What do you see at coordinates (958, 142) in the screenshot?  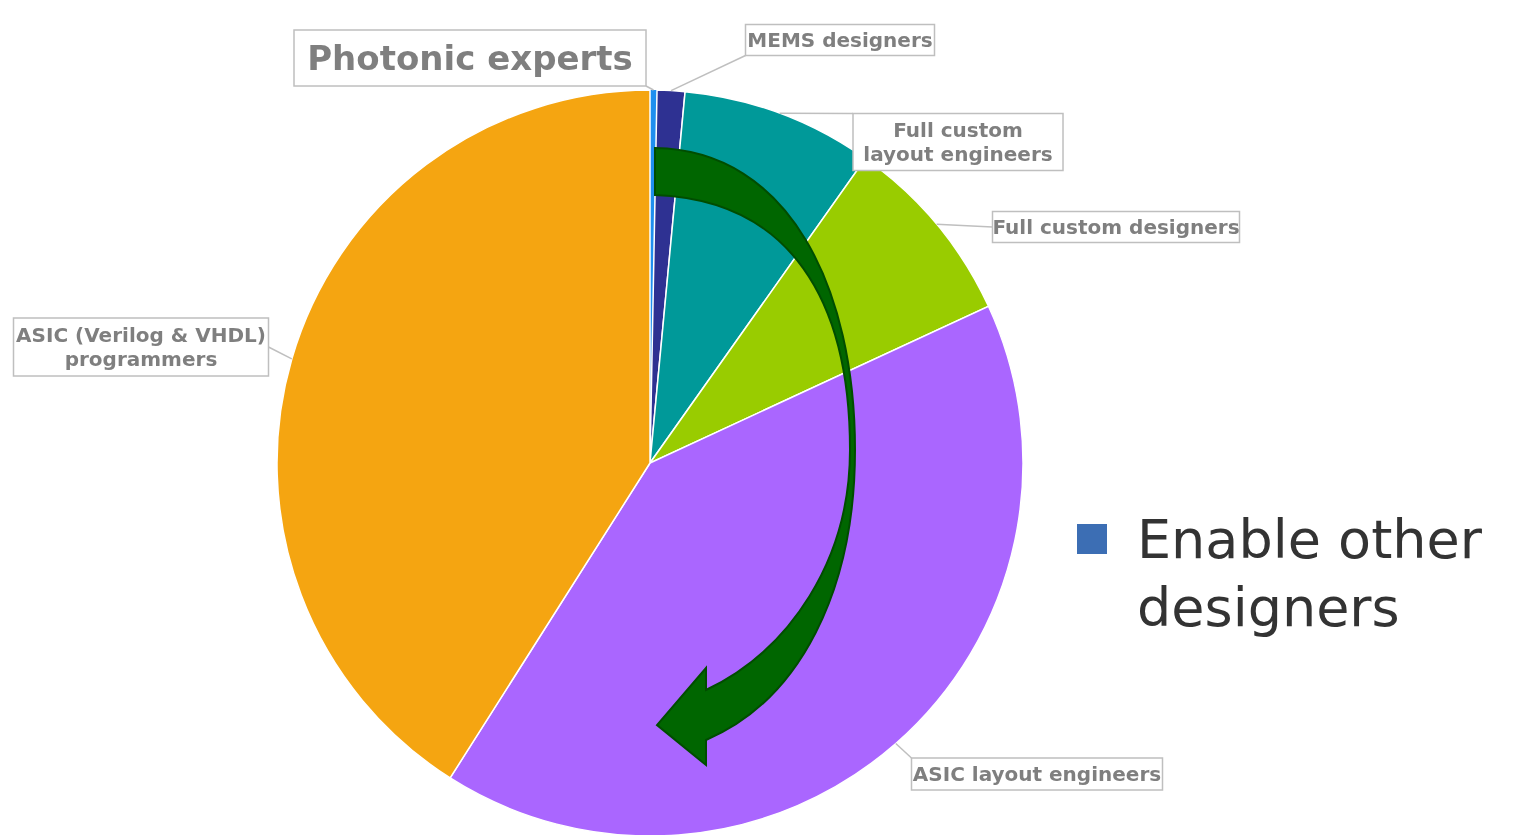 I see `slice-label: Full custom layout engineers` at bounding box center [958, 142].